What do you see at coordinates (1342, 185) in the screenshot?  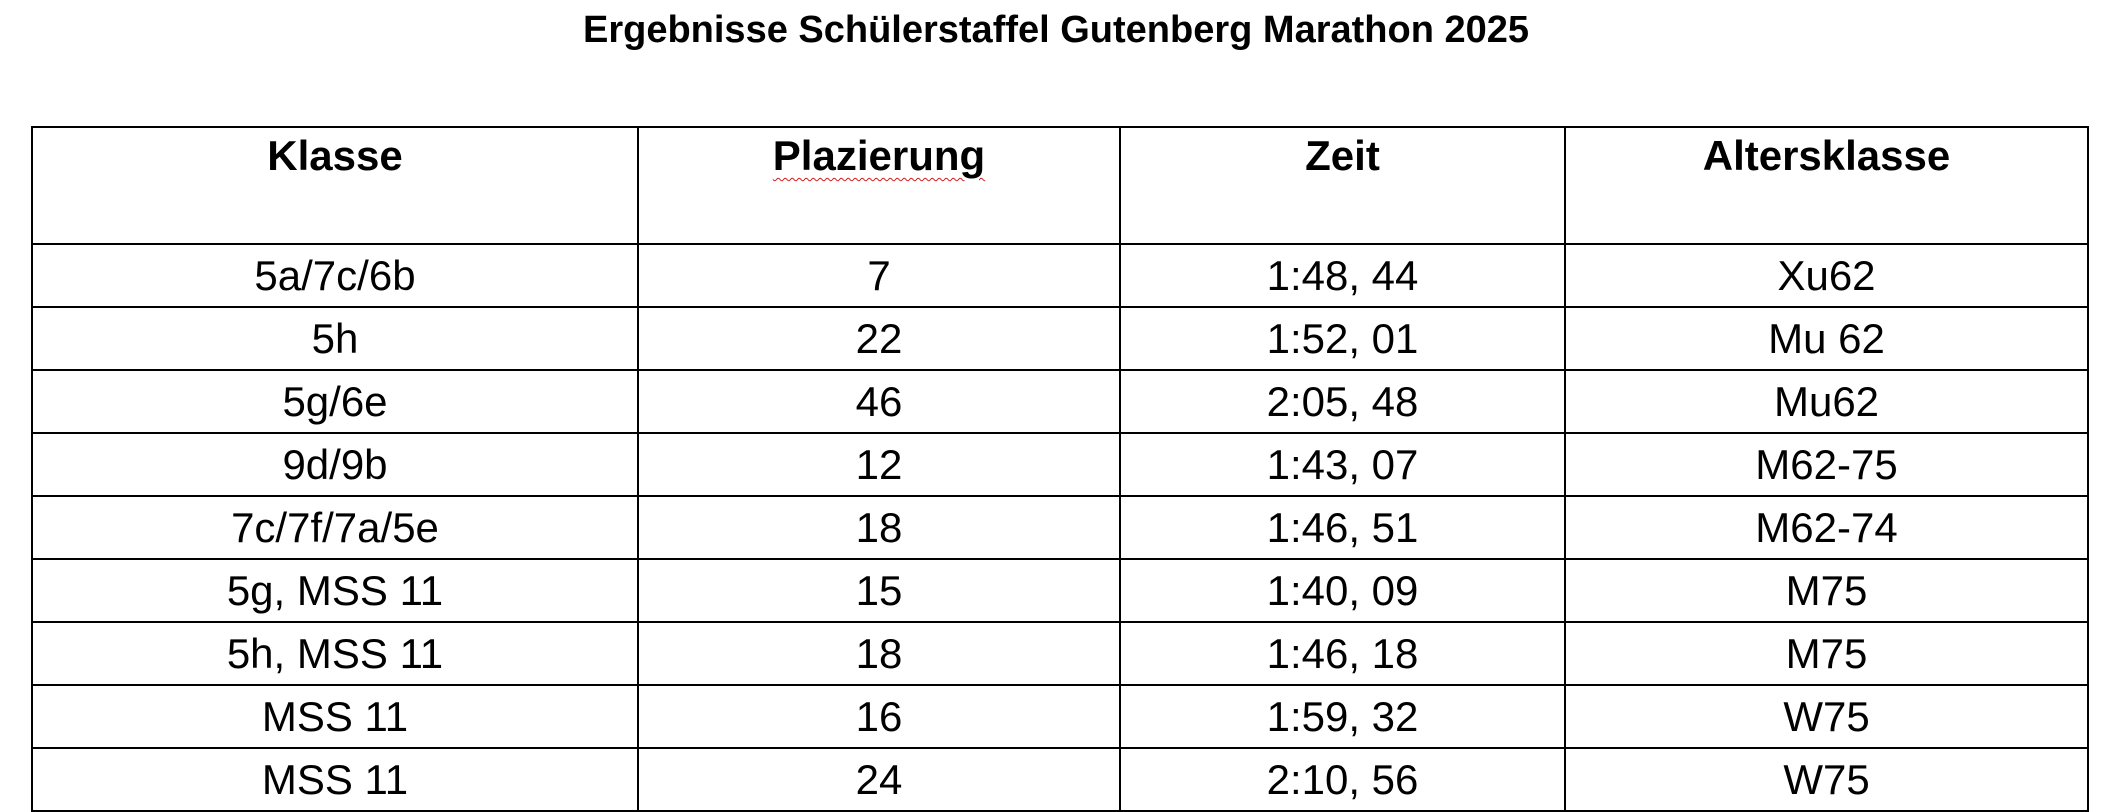 I see `header-zeit: Zeit` at bounding box center [1342, 185].